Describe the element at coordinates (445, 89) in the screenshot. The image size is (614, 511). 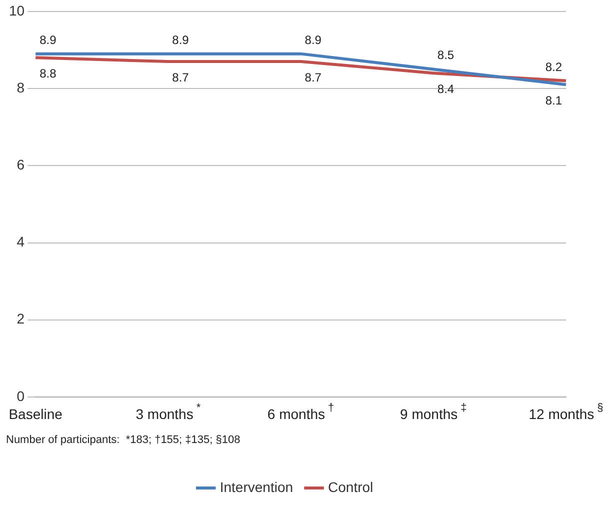
I see `data-label: 8.4` at that location.